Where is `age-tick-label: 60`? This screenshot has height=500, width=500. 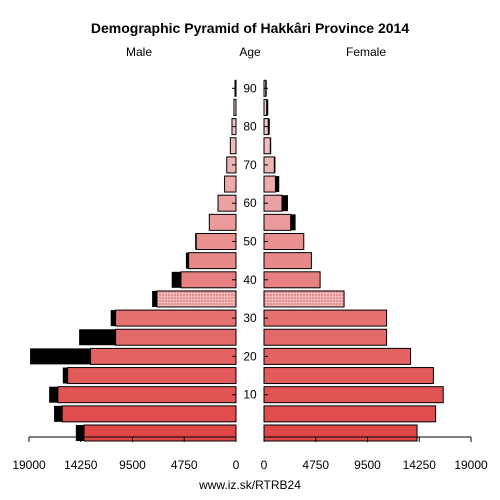 age-tick-label: 60 is located at coordinates (250, 203).